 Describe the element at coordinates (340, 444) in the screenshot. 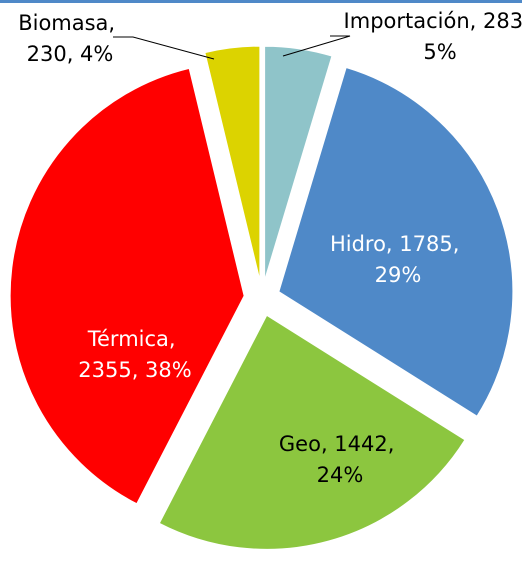

I see `label-line: Geo, 1442,` at that location.